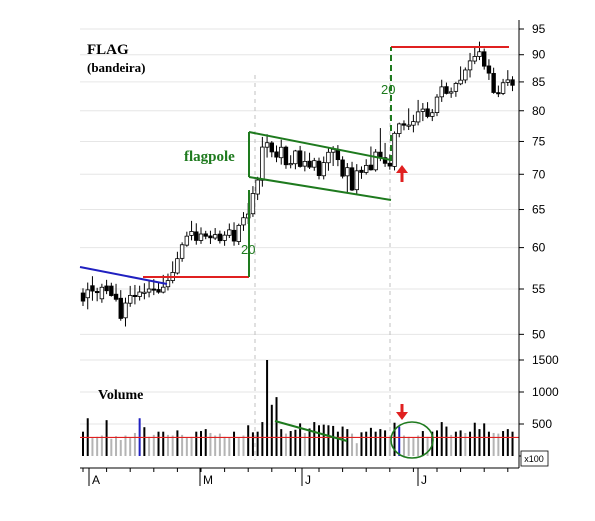 The height and width of the screenshot is (521, 595). What do you see at coordinates (539, 248) in the screenshot?
I see `price-tick-label: 60` at bounding box center [539, 248].